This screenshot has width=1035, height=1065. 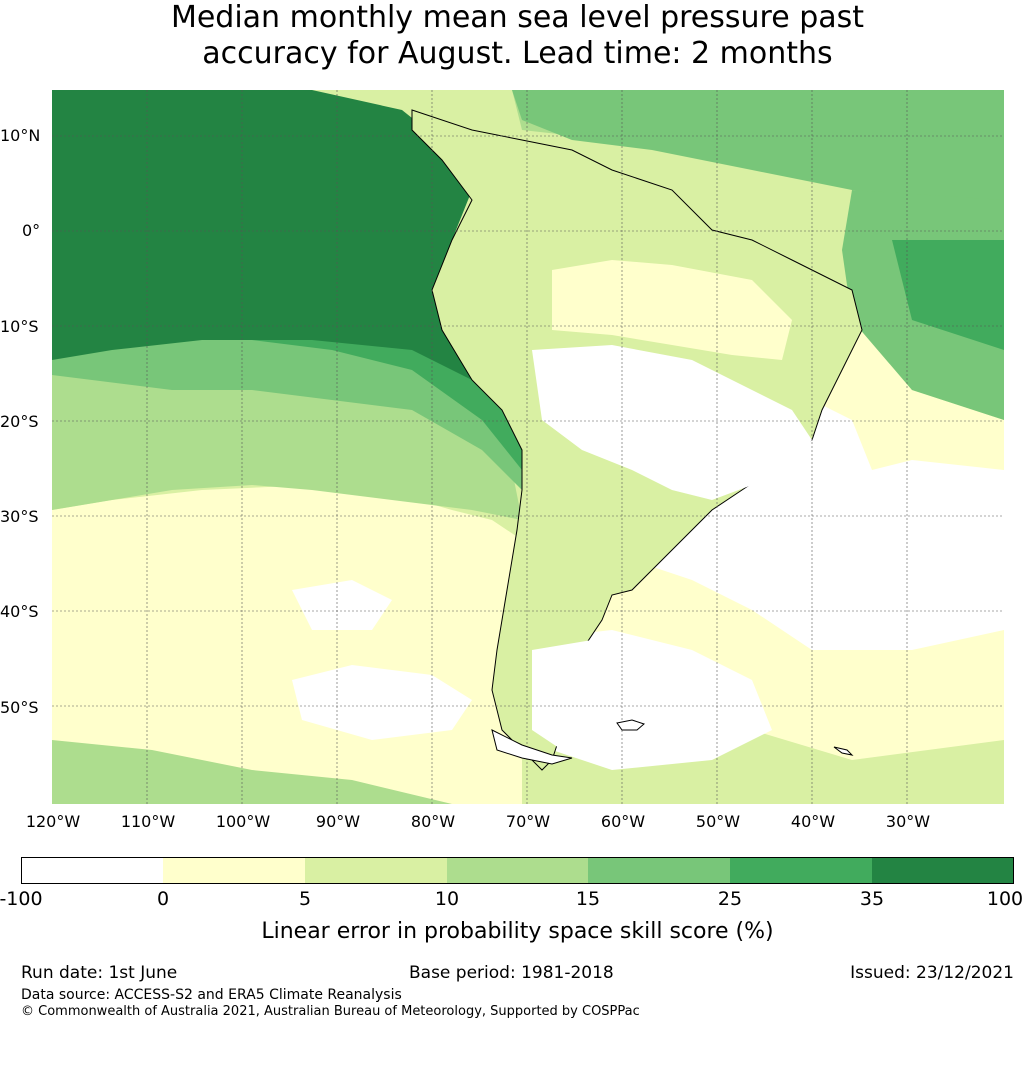 What do you see at coordinates (511, 973) in the screenshot?
I see `base-period: Base period: 1981-2018` at bounding box center [511, 973].